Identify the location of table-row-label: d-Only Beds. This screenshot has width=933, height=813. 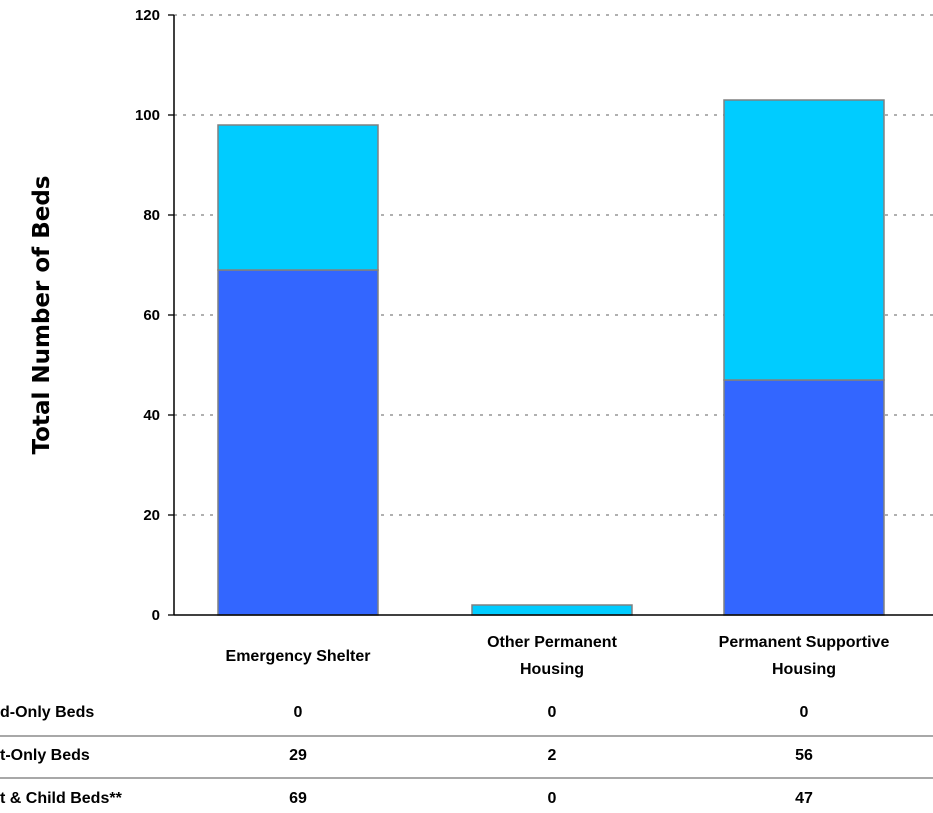
(47, 712).